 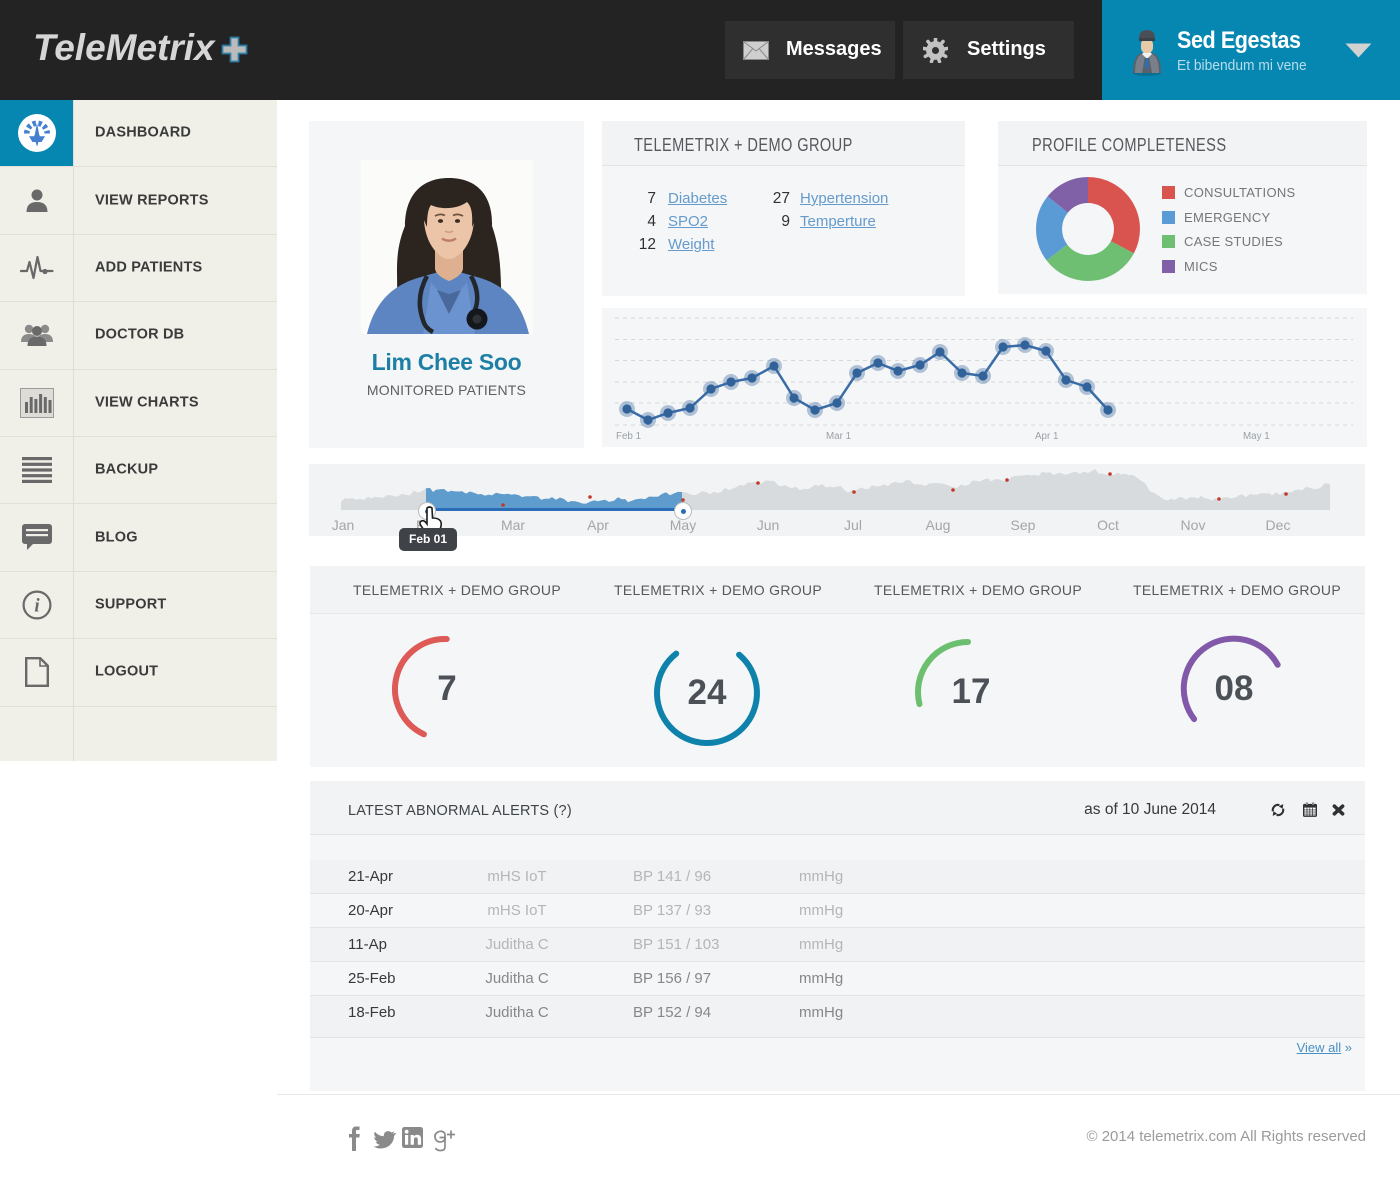 What do you see at coordinates (37, 605) in the screenshot?
I see `svg-text: i` at bounding box center [37, 605].